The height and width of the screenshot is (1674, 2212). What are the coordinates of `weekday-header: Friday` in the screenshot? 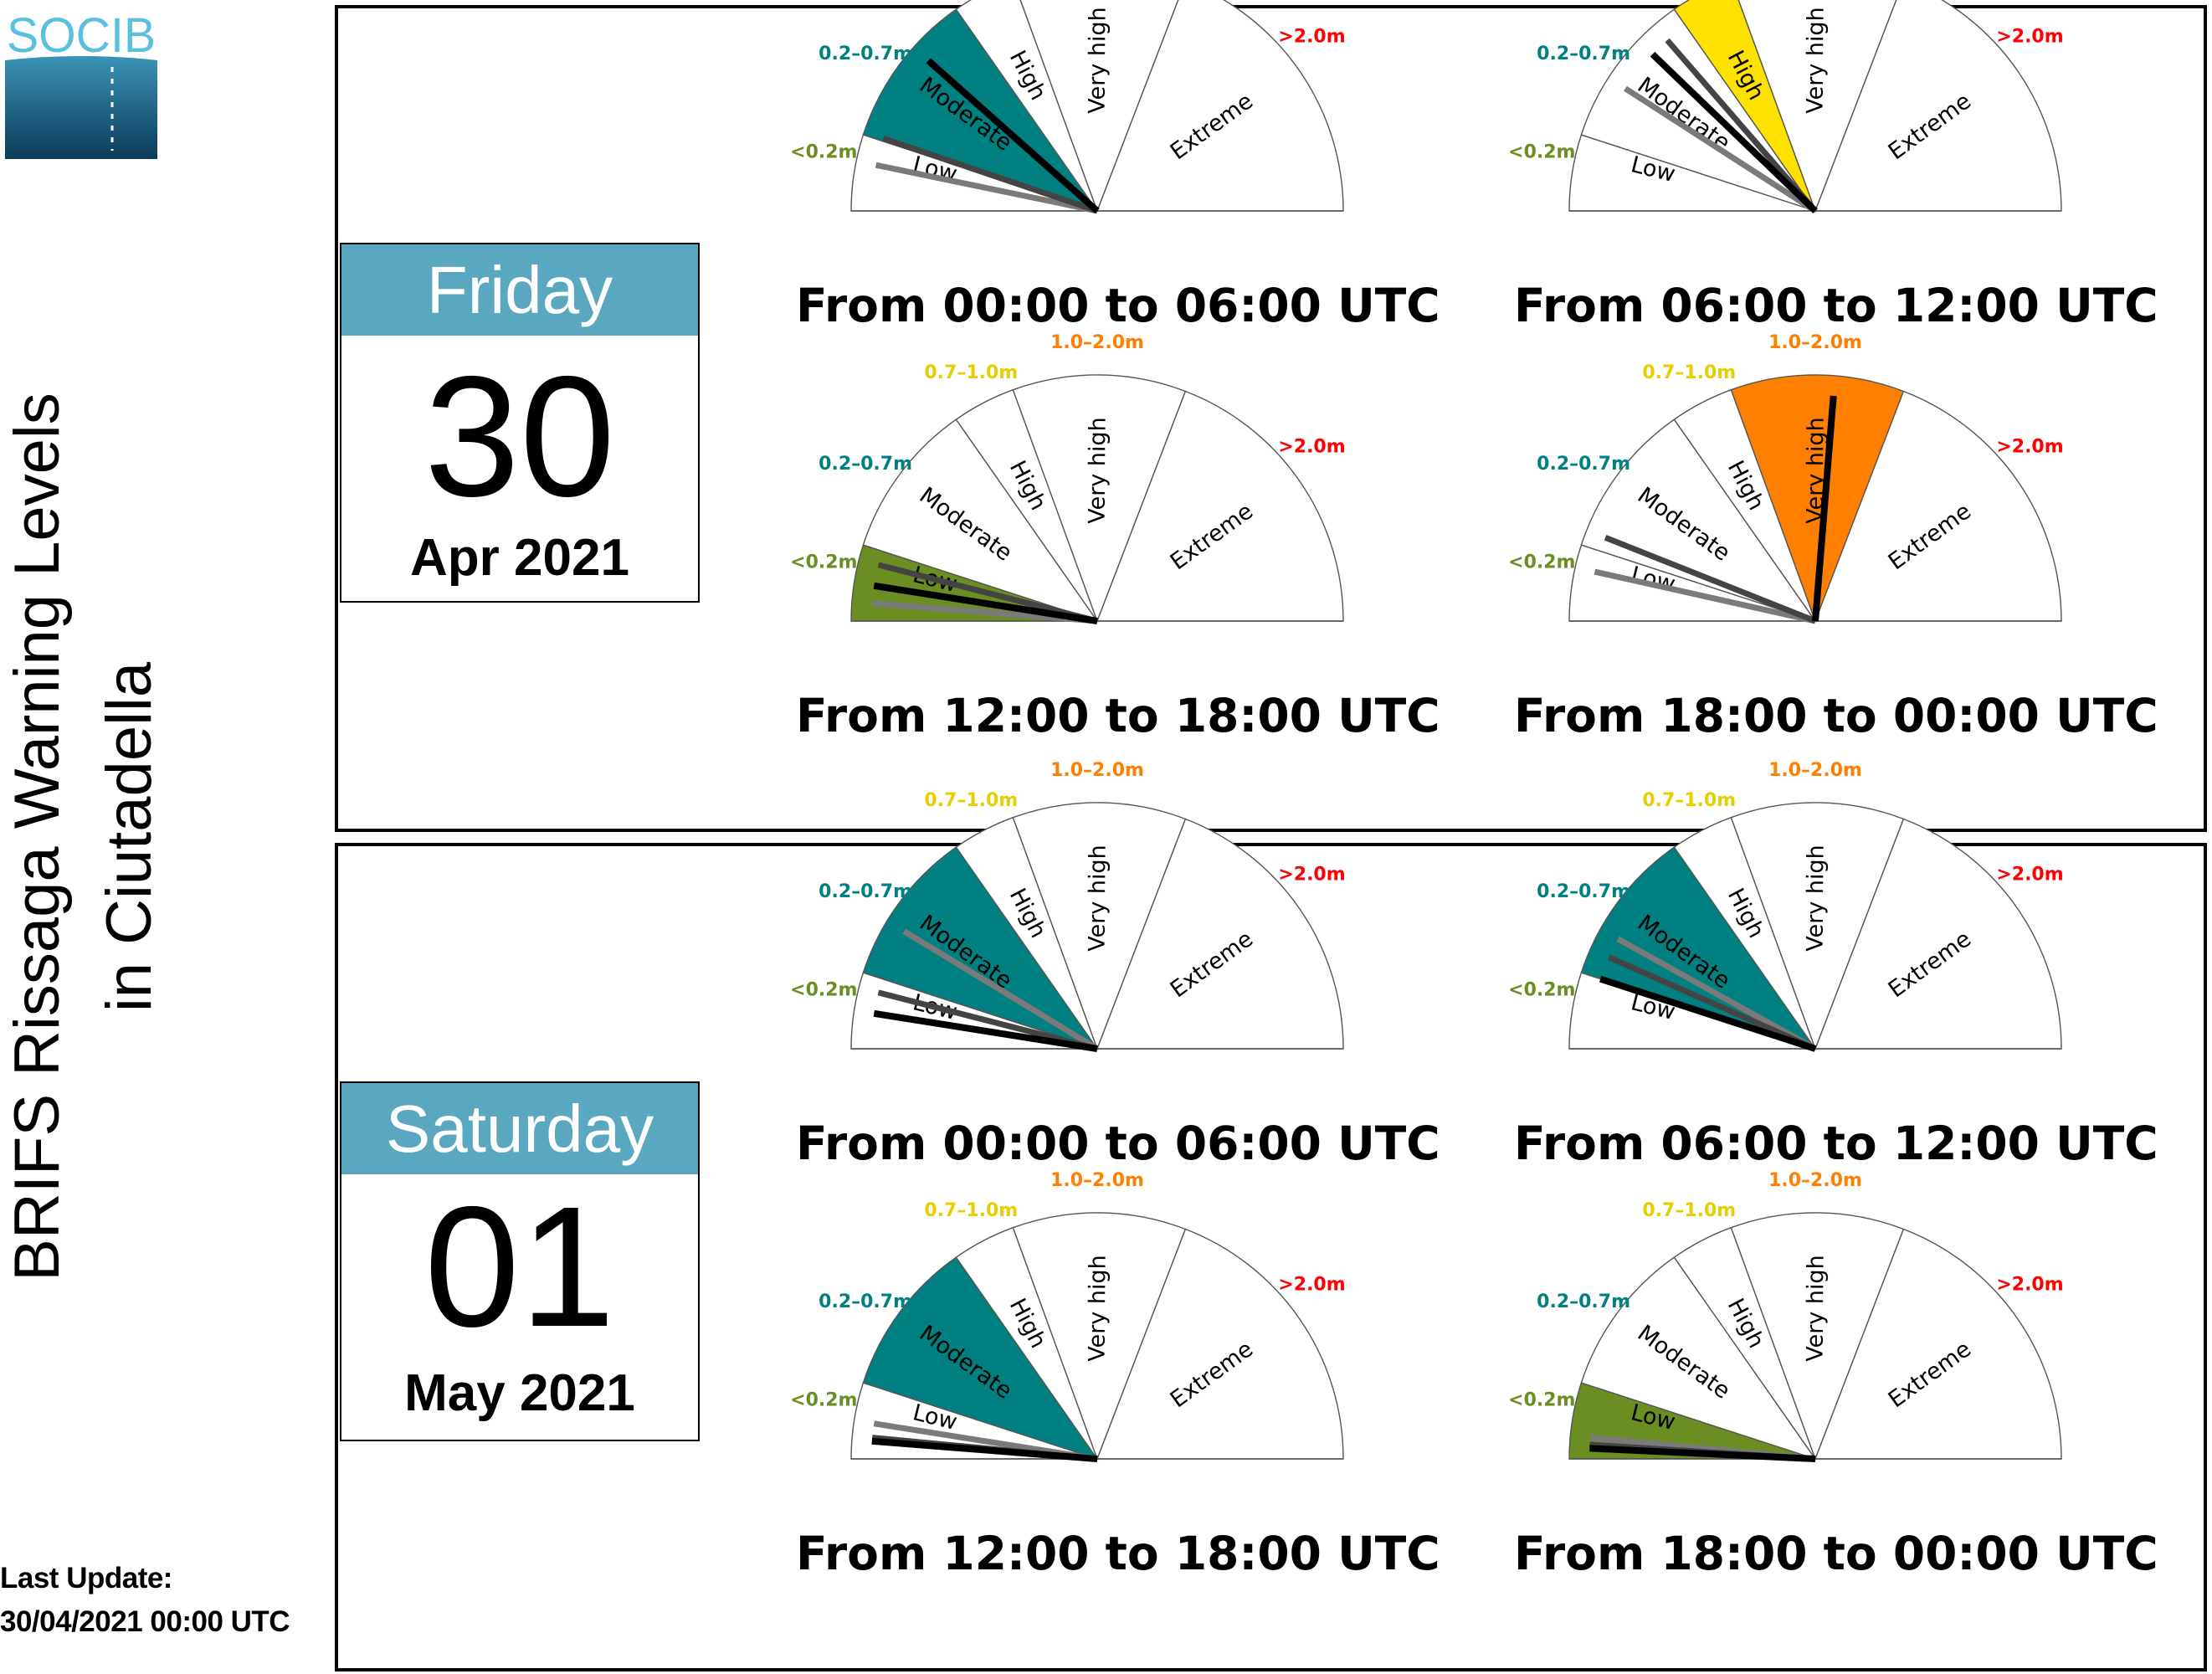 It's located at (519, 290).